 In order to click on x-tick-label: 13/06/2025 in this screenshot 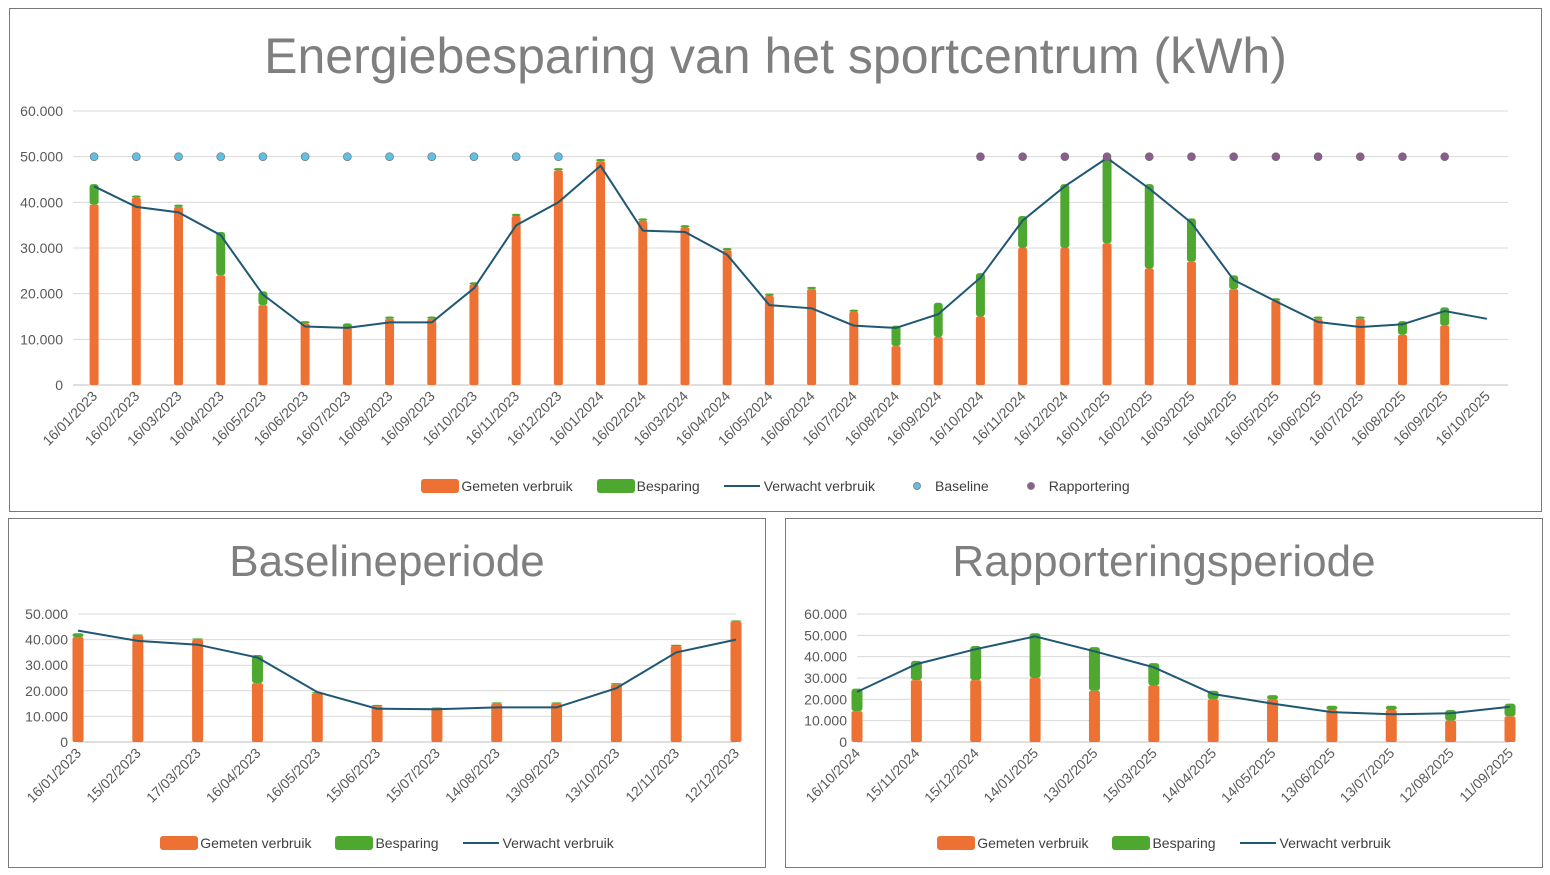, I will do `click(1307, 775)`.